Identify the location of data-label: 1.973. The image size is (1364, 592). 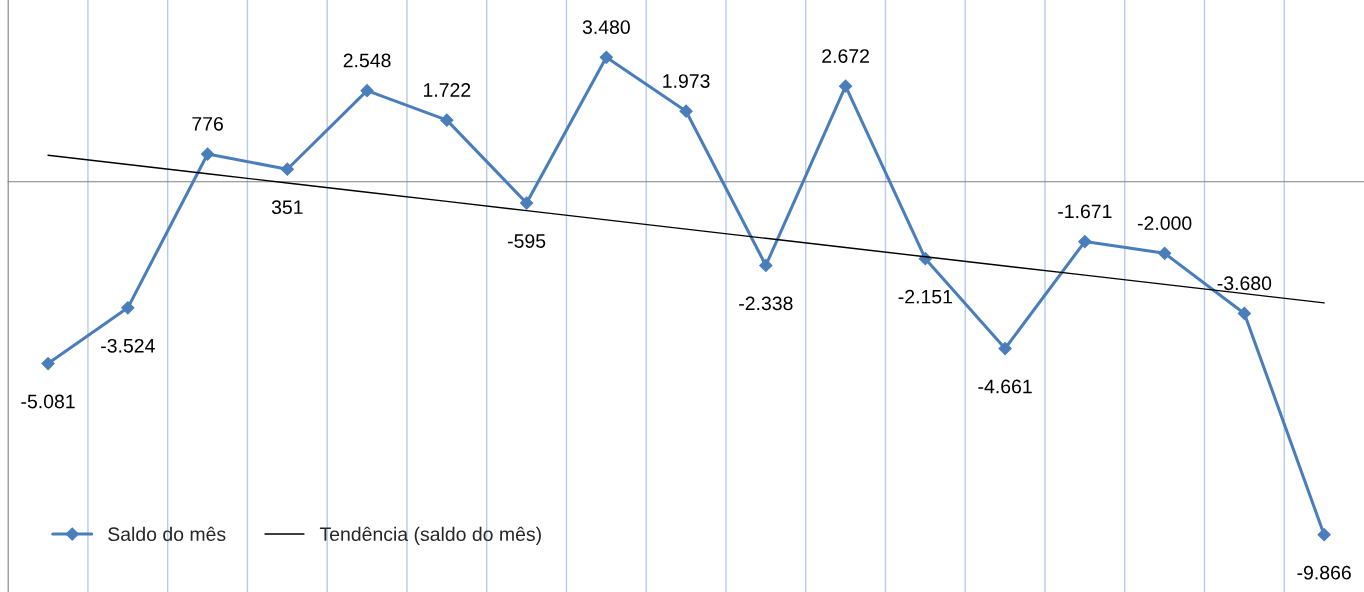
(686, 81).